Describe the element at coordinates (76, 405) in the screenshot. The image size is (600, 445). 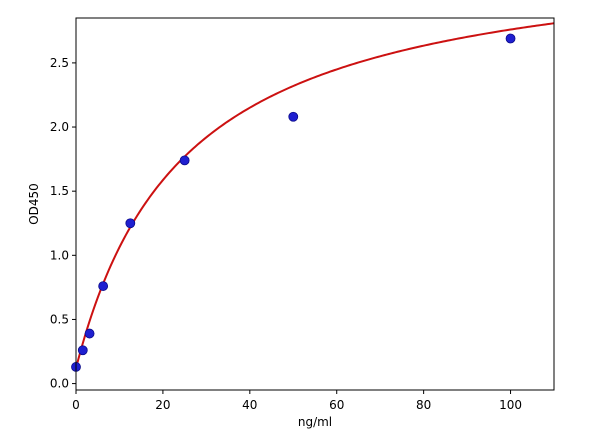
I see `x-tick-label: 0` at that location.